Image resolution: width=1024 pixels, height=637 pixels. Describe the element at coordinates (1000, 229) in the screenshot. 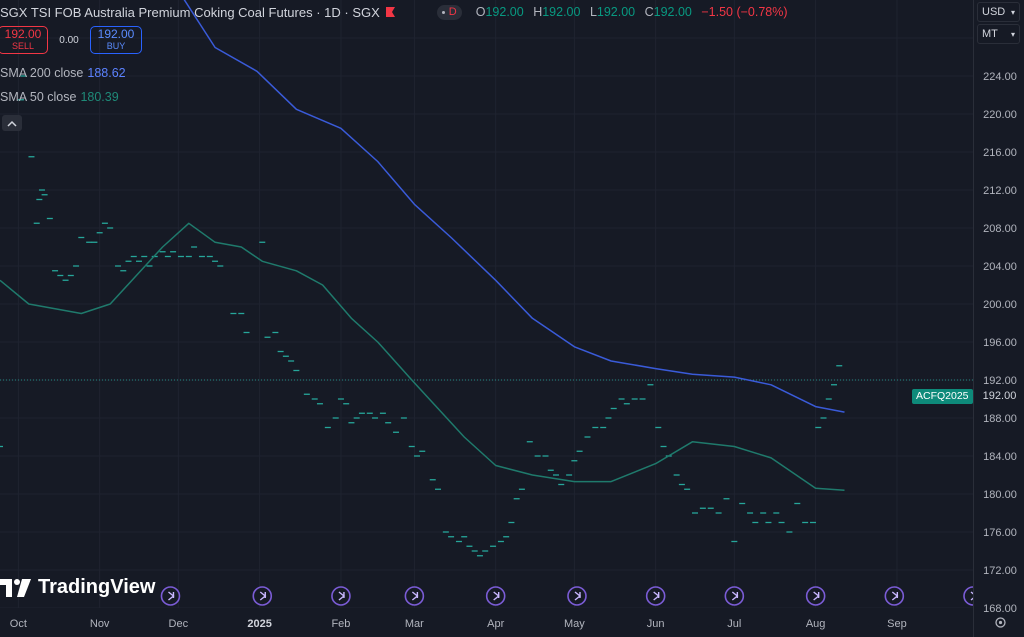

I see `price-tick-label: 208.00` at that location.